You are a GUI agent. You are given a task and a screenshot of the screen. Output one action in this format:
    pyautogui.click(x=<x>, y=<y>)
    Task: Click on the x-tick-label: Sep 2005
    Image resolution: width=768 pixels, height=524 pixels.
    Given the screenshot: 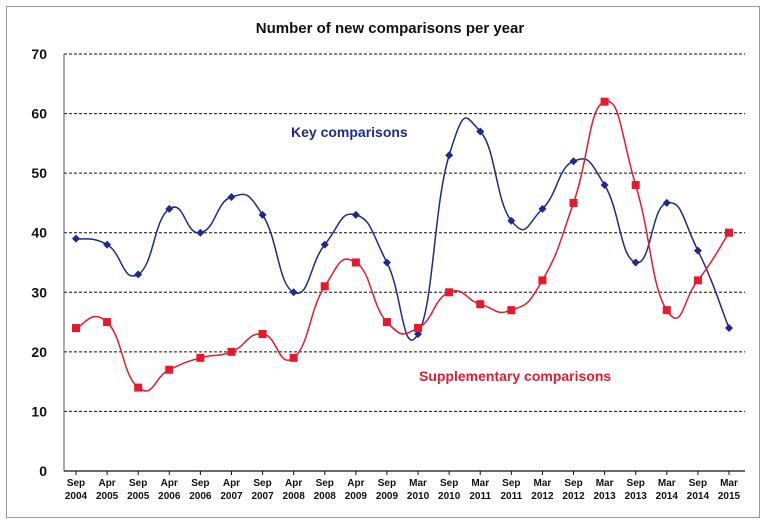 What is the action you would take?
    pyautogui.click(x=138, y=490)
    